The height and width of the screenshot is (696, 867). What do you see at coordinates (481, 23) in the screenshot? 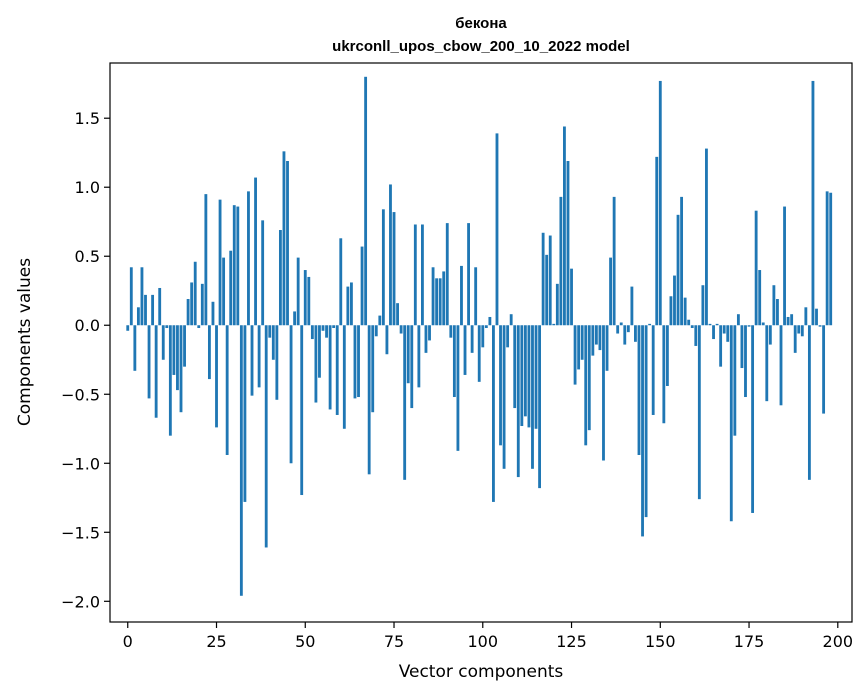
I see `chart-title-line1: бекона` at bounding box center [481, 23].